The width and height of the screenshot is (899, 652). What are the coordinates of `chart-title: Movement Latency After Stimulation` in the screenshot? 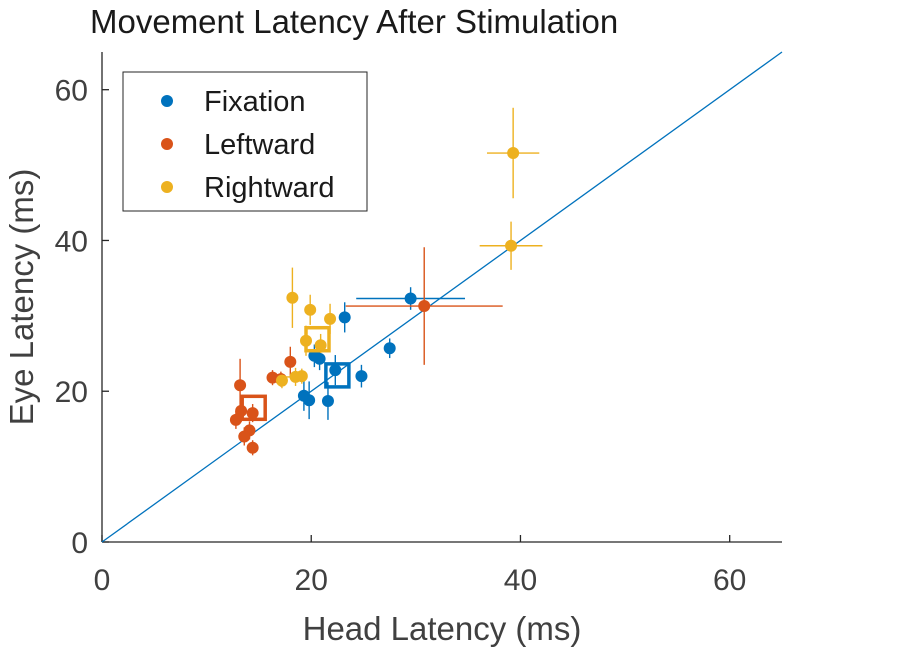 It's located at (354, 21).